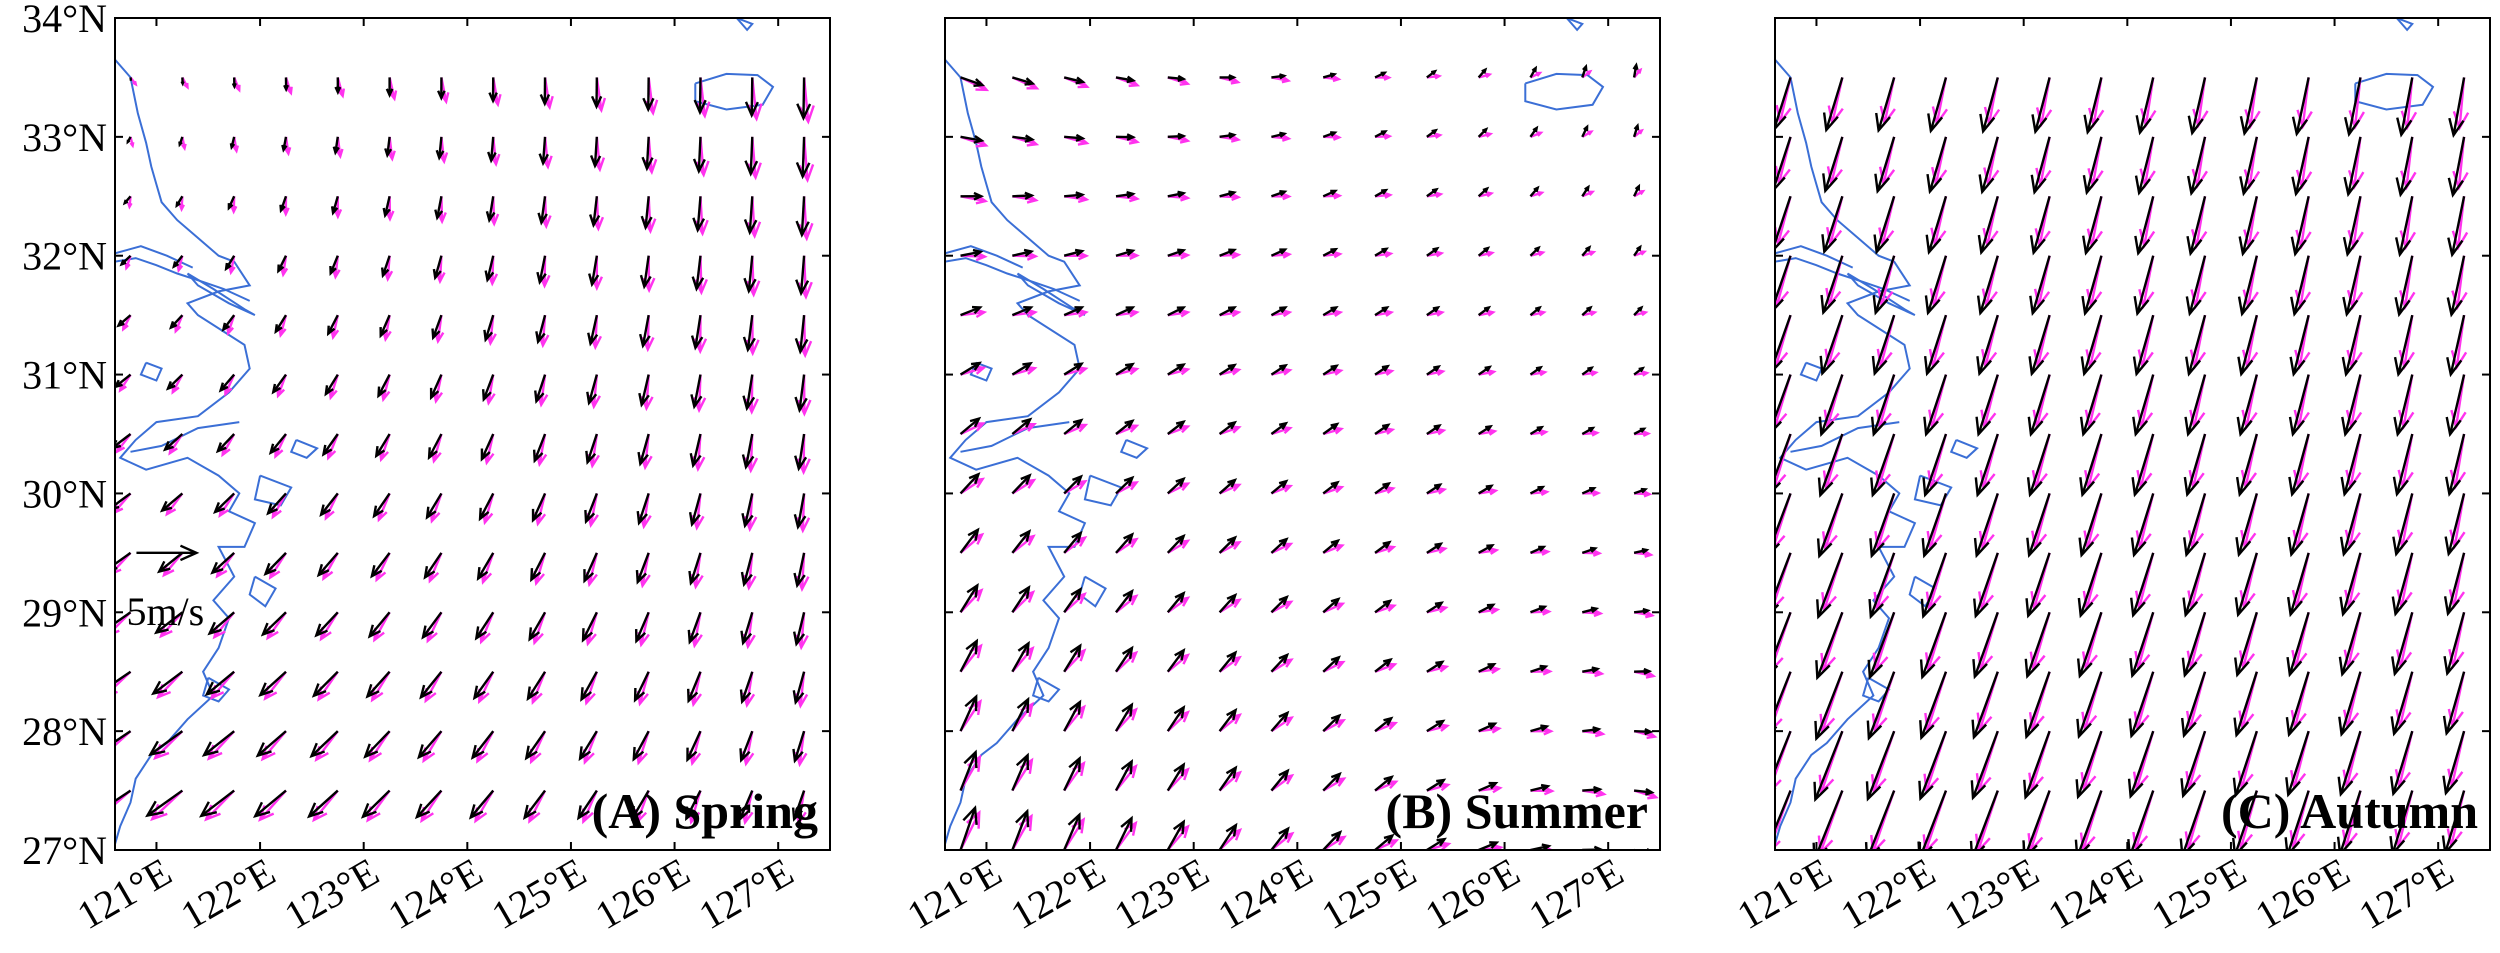 The image size is (2500, 953). Describe the element at coordinates (1057, 893) in the screenshot. I see `lon-tick-label: 122°E` at that location.